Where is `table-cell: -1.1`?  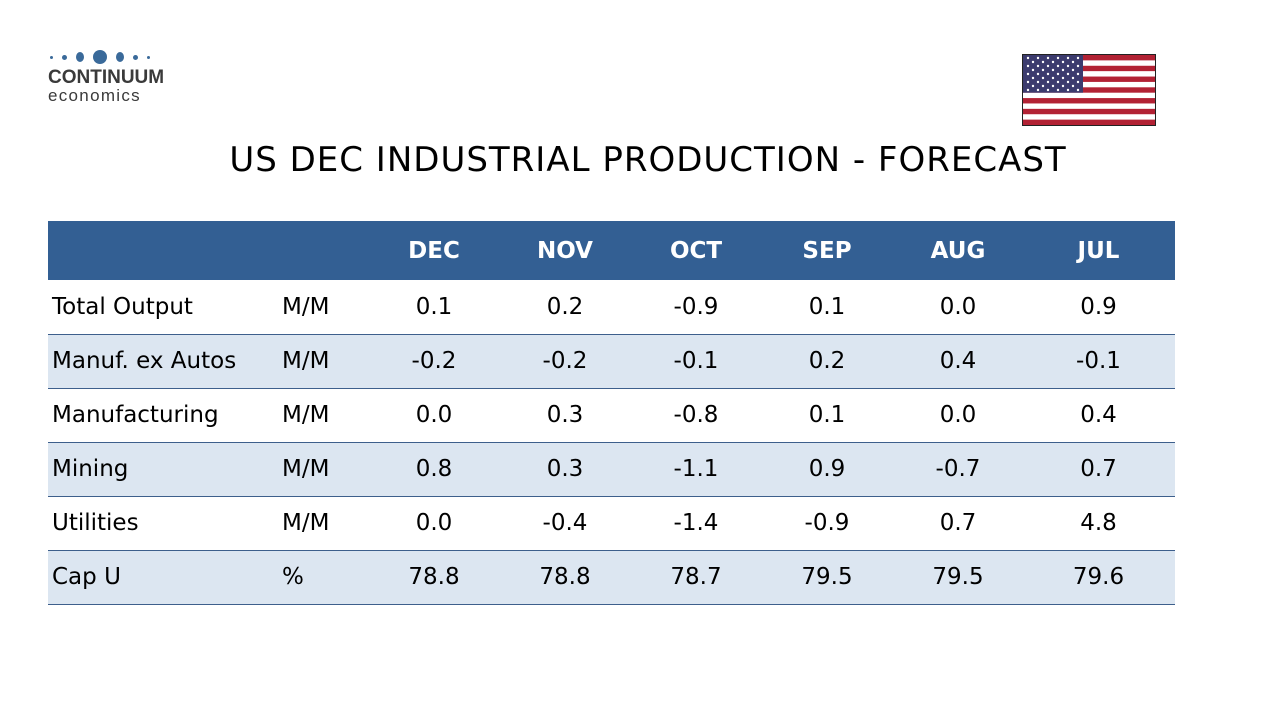 table-cell: -1.1 is located at coordinates (696, 469).